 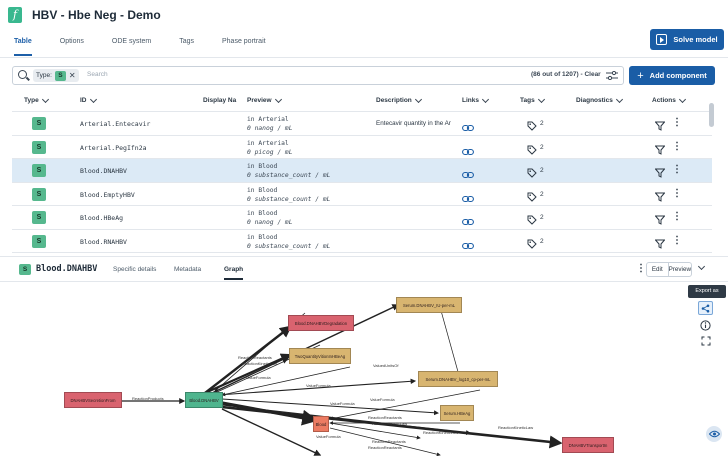 What do you see at coordinates (72, 75) in the screenshot?
I see `close-icon: ✕` at bounding box center [72, 75].